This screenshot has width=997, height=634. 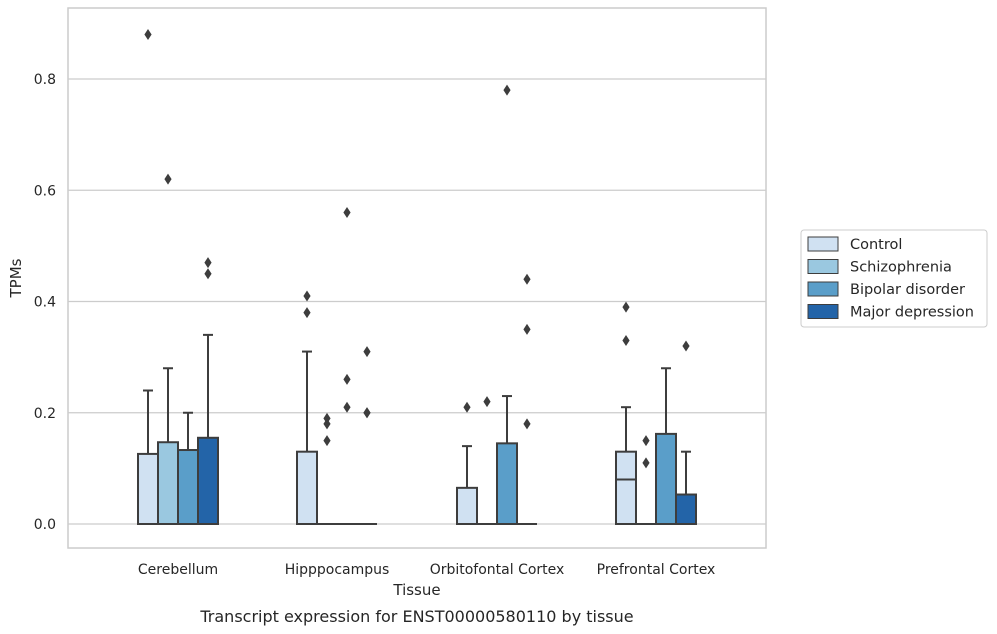 I want to click on legend-label: Major depression, so click(x=912, y=313).